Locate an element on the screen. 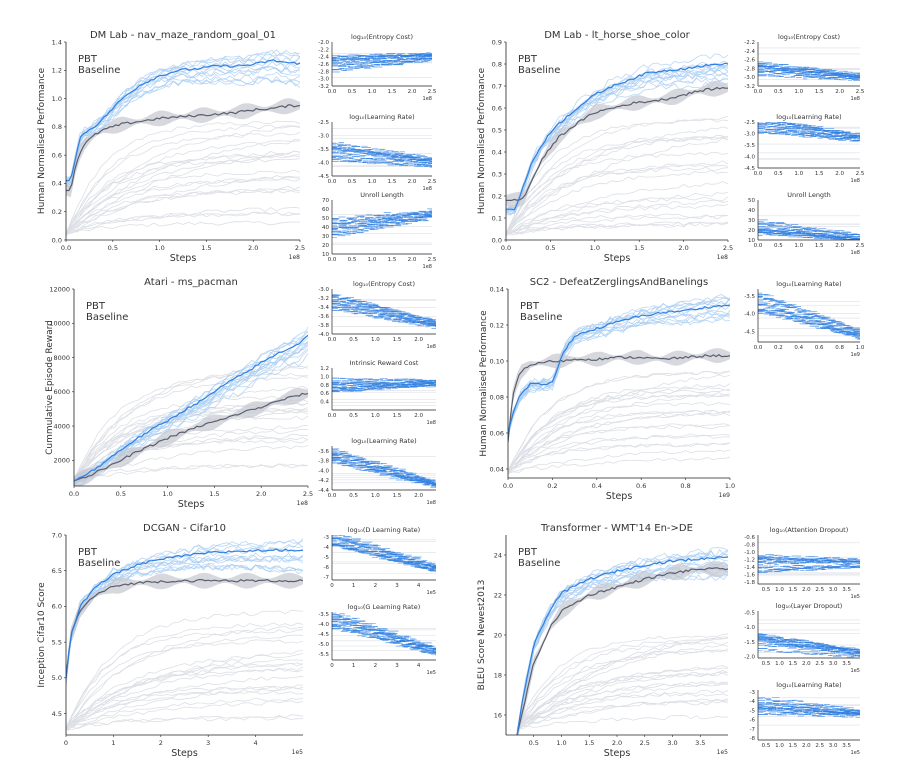 This screenshot has width=906, height=773. x-tick-label: 1.0 is located at coordinates (561, 743).